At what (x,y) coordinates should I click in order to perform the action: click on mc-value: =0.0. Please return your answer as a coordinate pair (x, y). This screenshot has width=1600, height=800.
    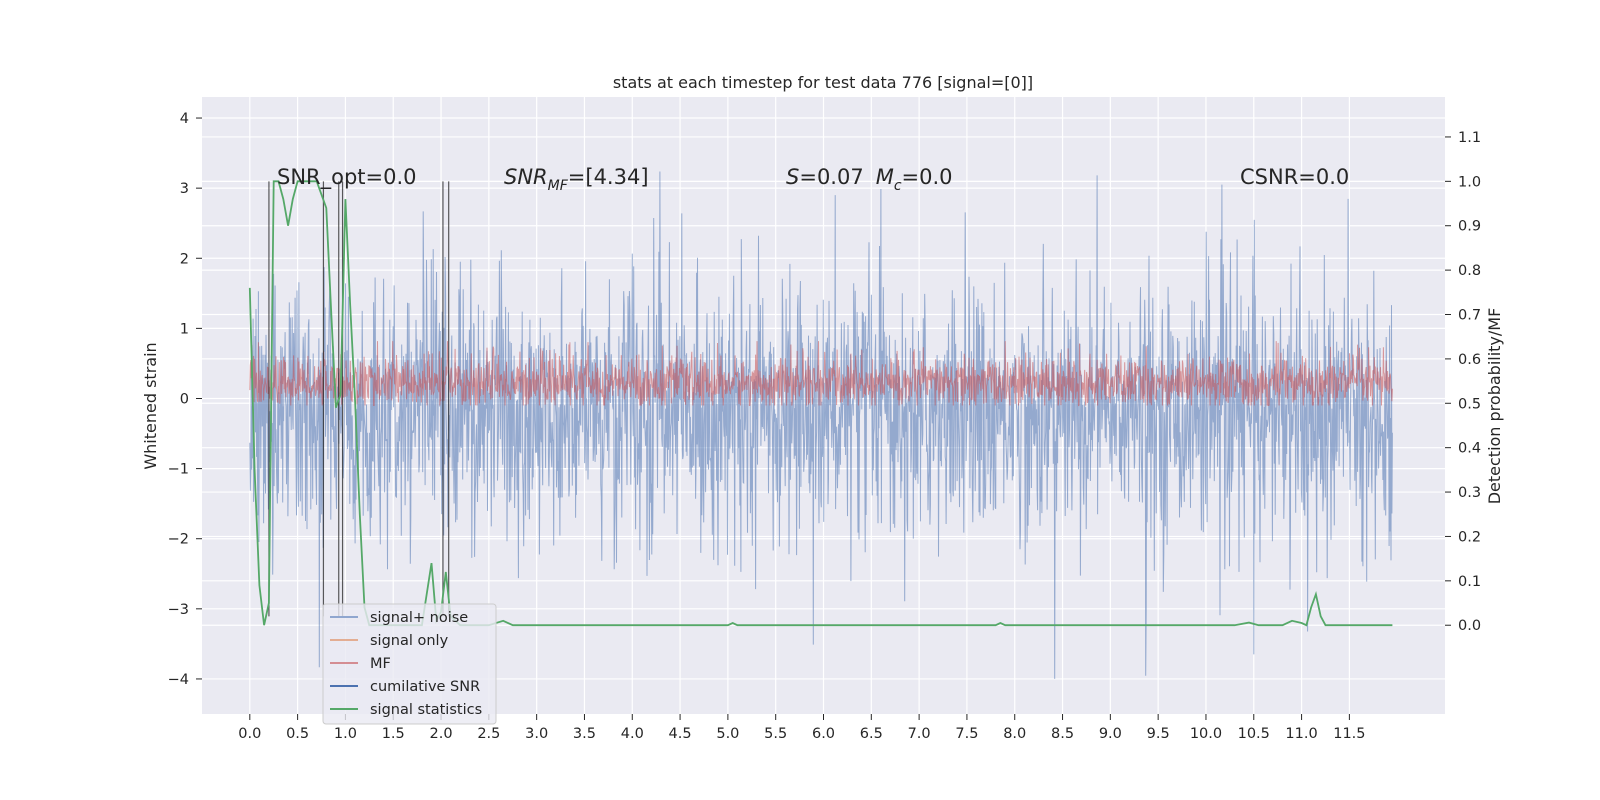
    Looking at the image, I should click on (927, 177).